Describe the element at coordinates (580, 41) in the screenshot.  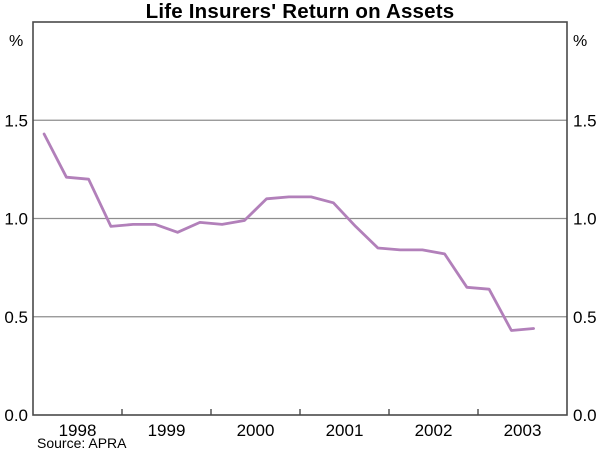
I see `y-axis-unit-right: %` at that location.